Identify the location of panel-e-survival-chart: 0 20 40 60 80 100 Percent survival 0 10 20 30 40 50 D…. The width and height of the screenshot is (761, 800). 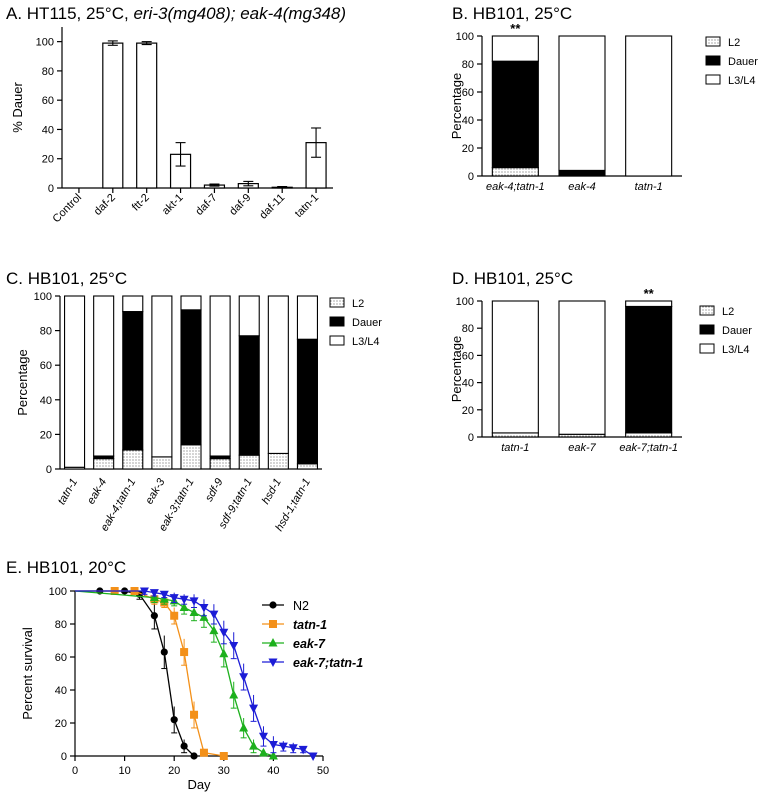
(191, 689).